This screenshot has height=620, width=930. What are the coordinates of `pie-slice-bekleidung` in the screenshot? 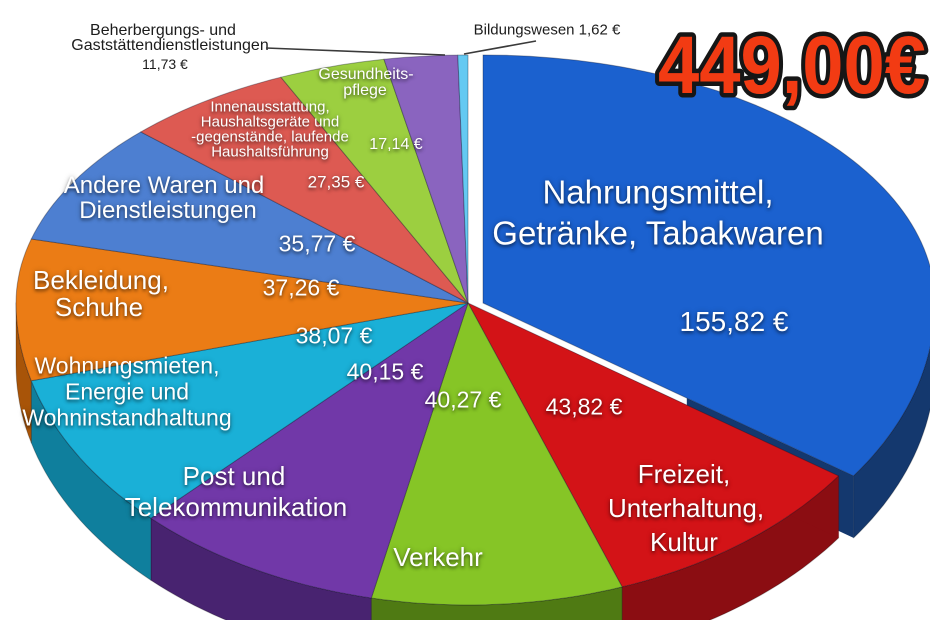 It's located at (242, 310).